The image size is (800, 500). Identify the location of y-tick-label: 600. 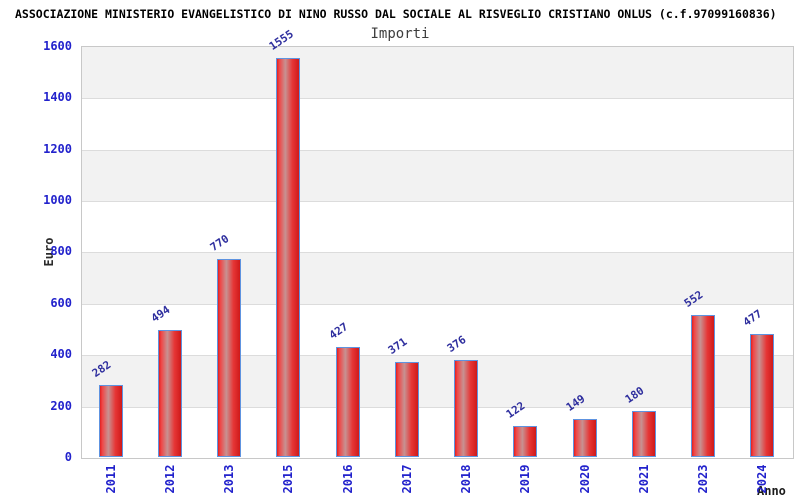
(61, 303).